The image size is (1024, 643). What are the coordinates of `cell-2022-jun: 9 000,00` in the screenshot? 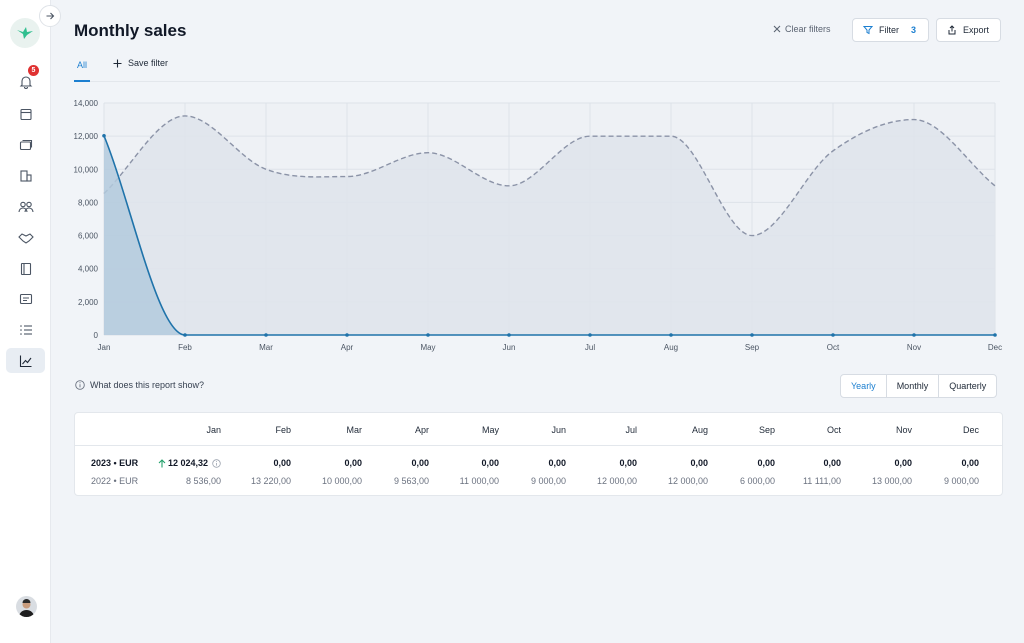 It's located at (548, 481).